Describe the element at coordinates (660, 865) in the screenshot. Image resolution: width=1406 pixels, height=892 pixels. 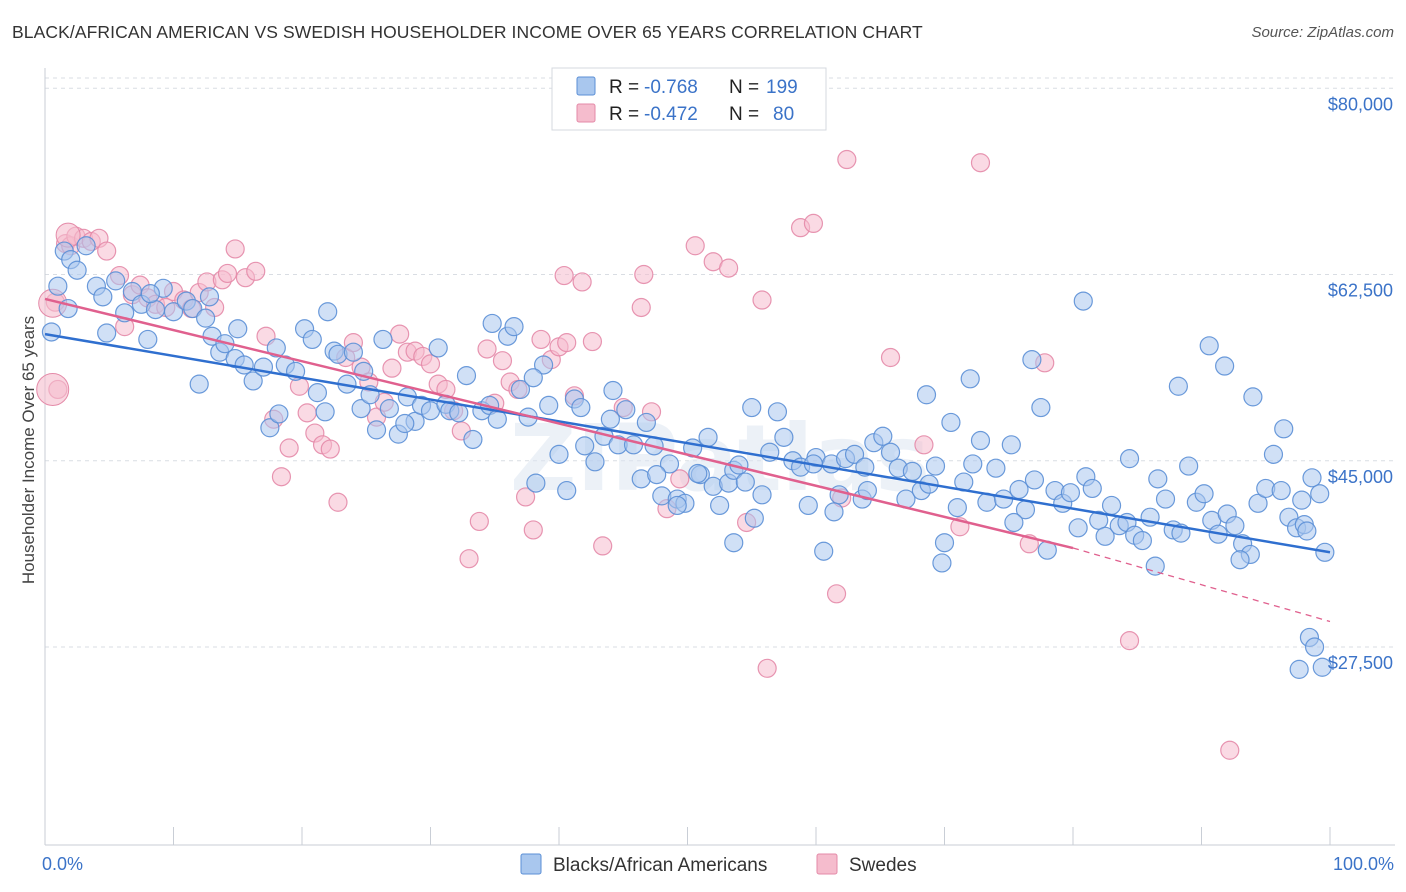
I see `bottom-legend-label-blue: Blacks/African Americans` at that location.